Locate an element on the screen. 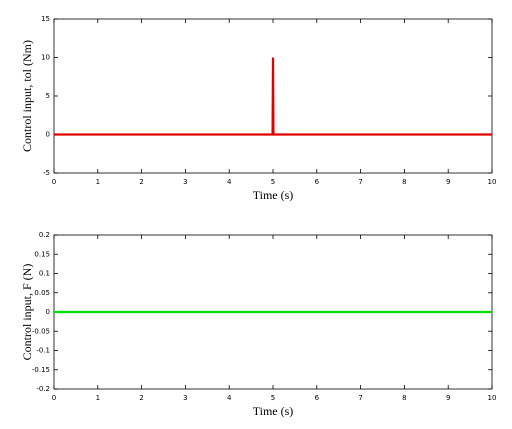  y-tick-label: -0.1 is located at coordinates (43, 351).